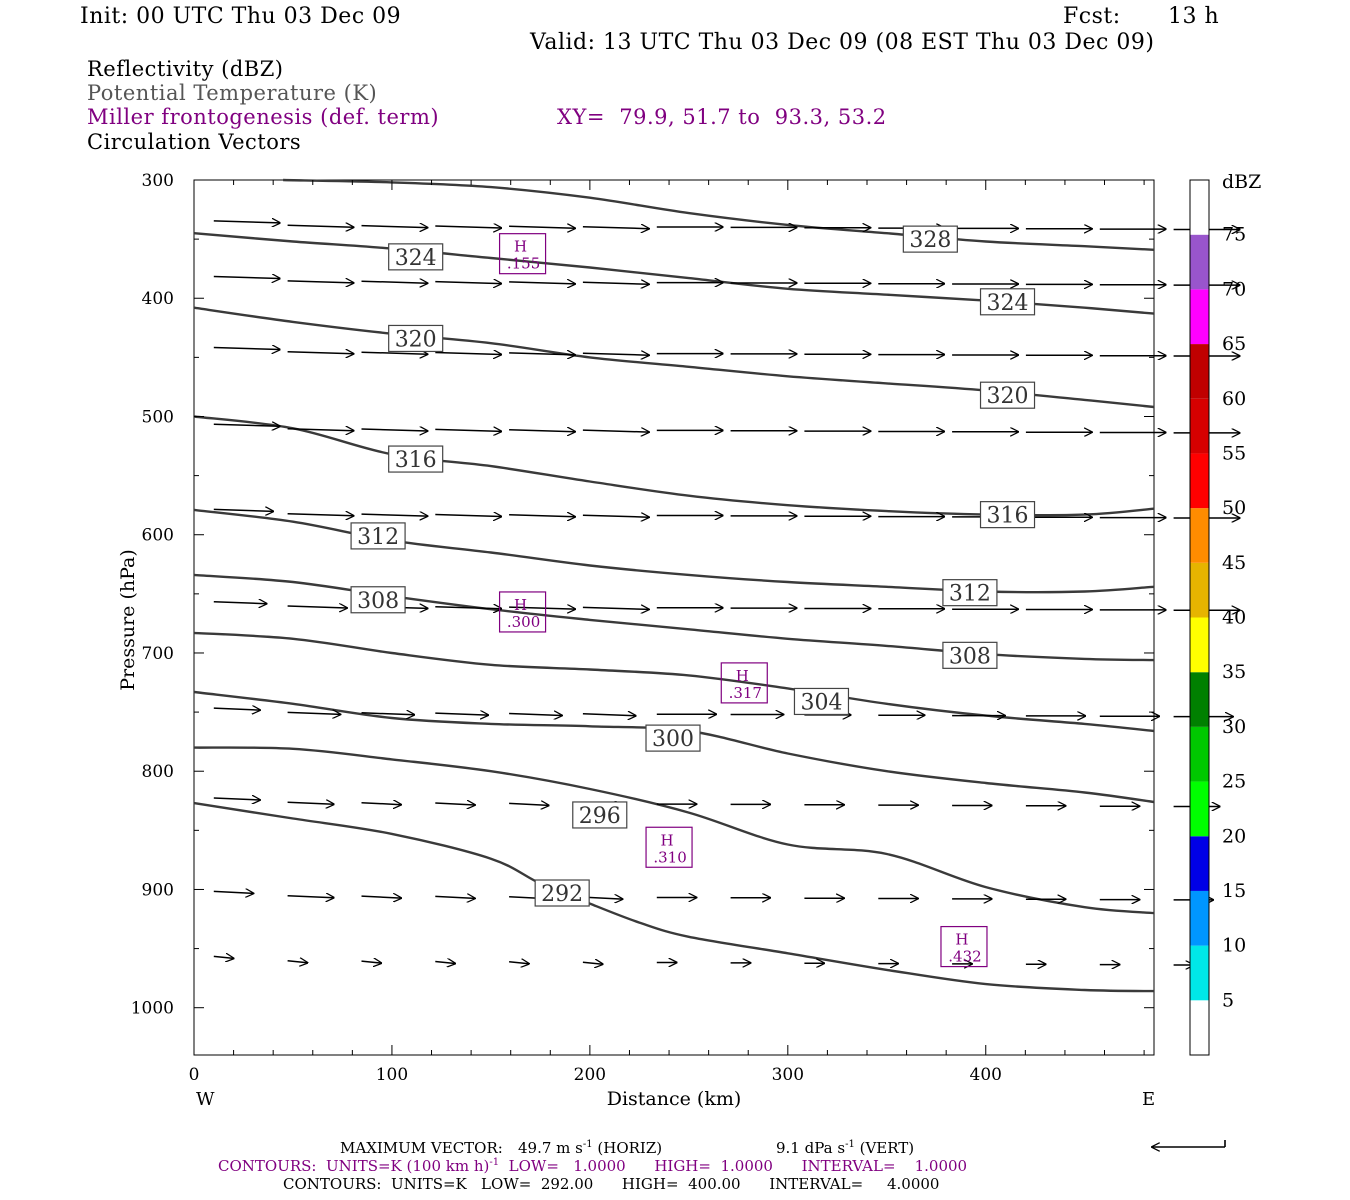  What do you see at coordinates (1234, 508) in the screenshot?
I see `colorbar-tick-label: 50` at bounding box center [1234, 508].